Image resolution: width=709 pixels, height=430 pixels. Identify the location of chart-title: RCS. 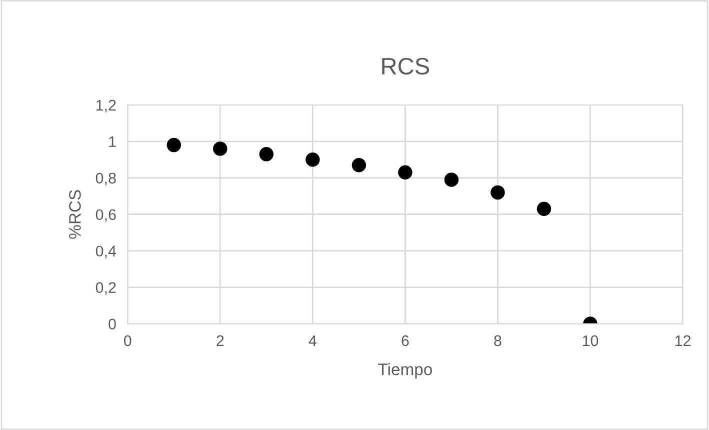
(406, 66).